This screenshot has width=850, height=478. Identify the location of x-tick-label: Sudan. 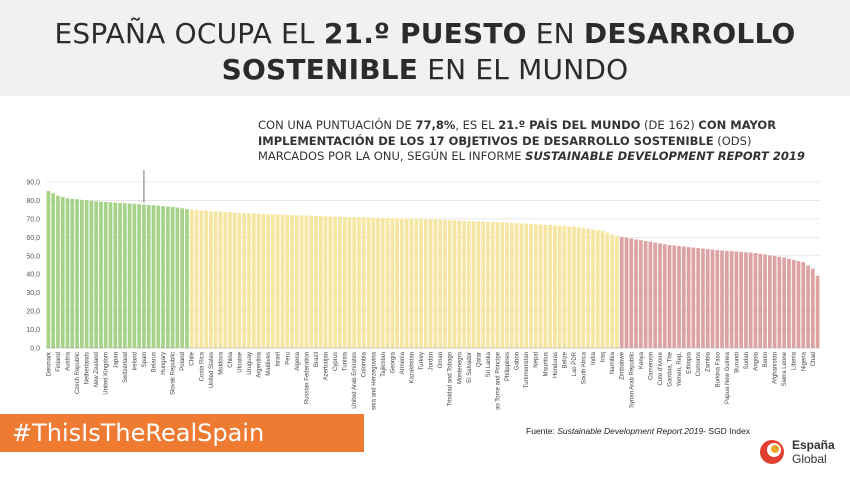
(747, 360).